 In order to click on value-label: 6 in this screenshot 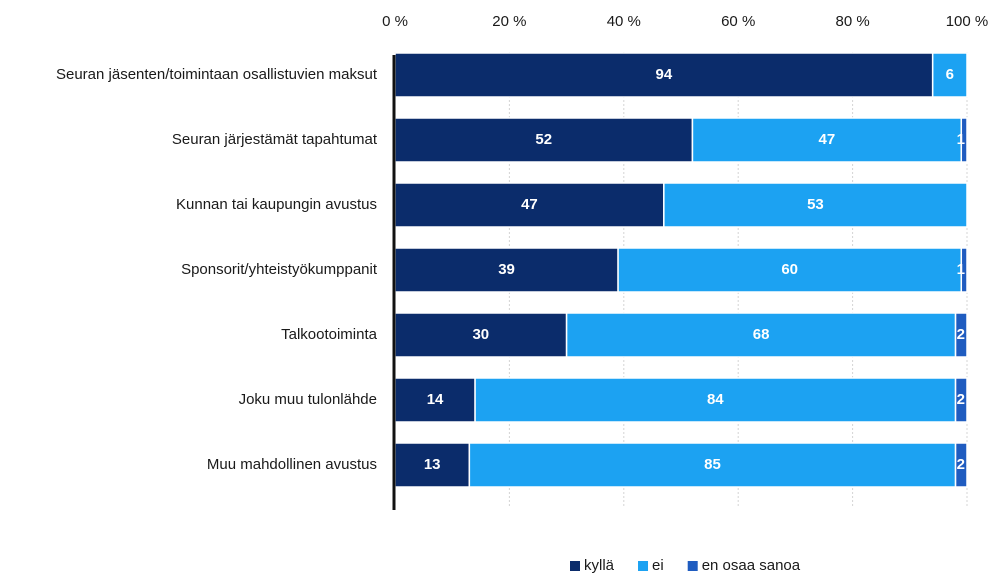, I will do `click(950, 74)`.